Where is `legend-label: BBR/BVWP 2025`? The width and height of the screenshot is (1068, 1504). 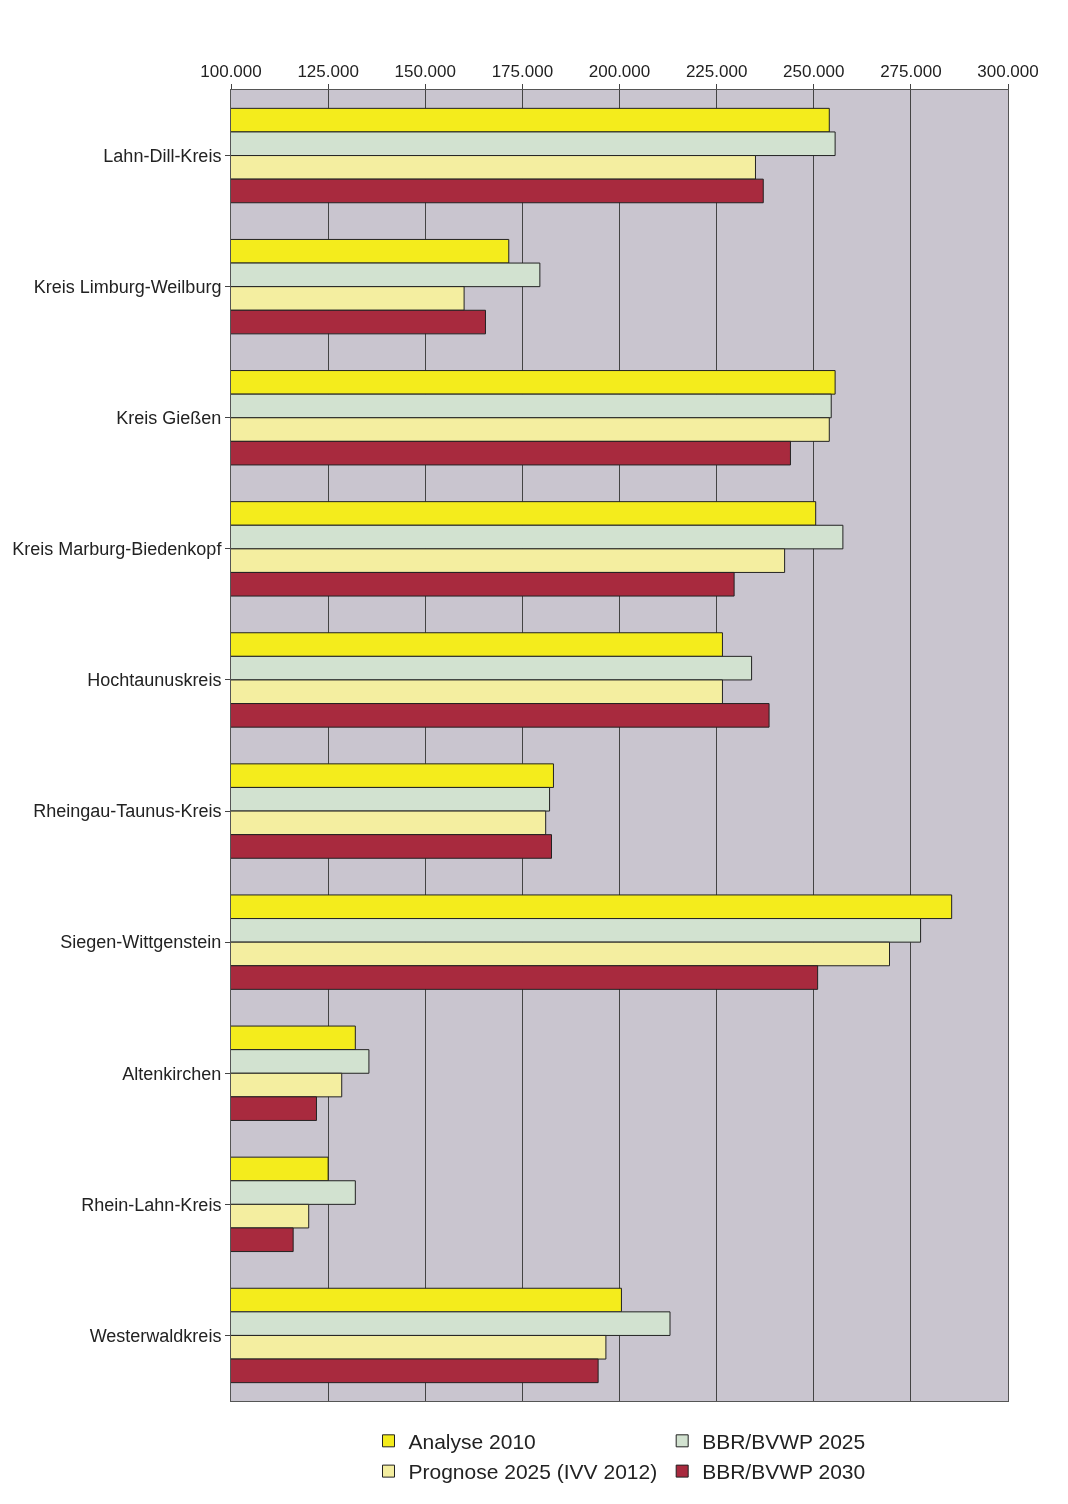
legend-label: BBR/BVWP 2025 is located at coordinates (784, 1442).